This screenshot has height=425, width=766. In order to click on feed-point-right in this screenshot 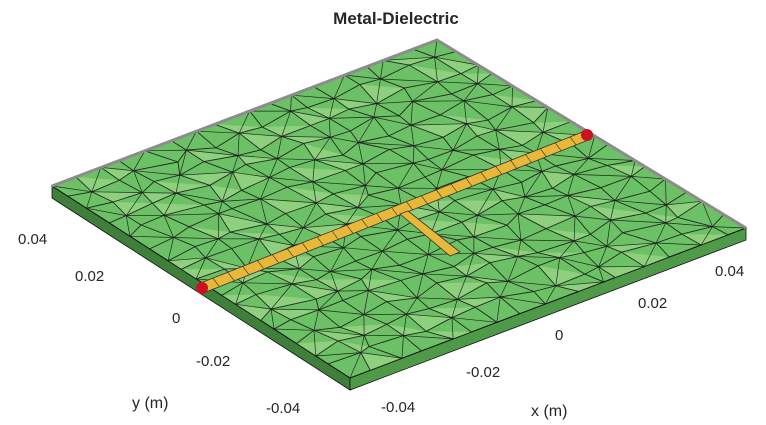, I will do `click(587, 135)`.